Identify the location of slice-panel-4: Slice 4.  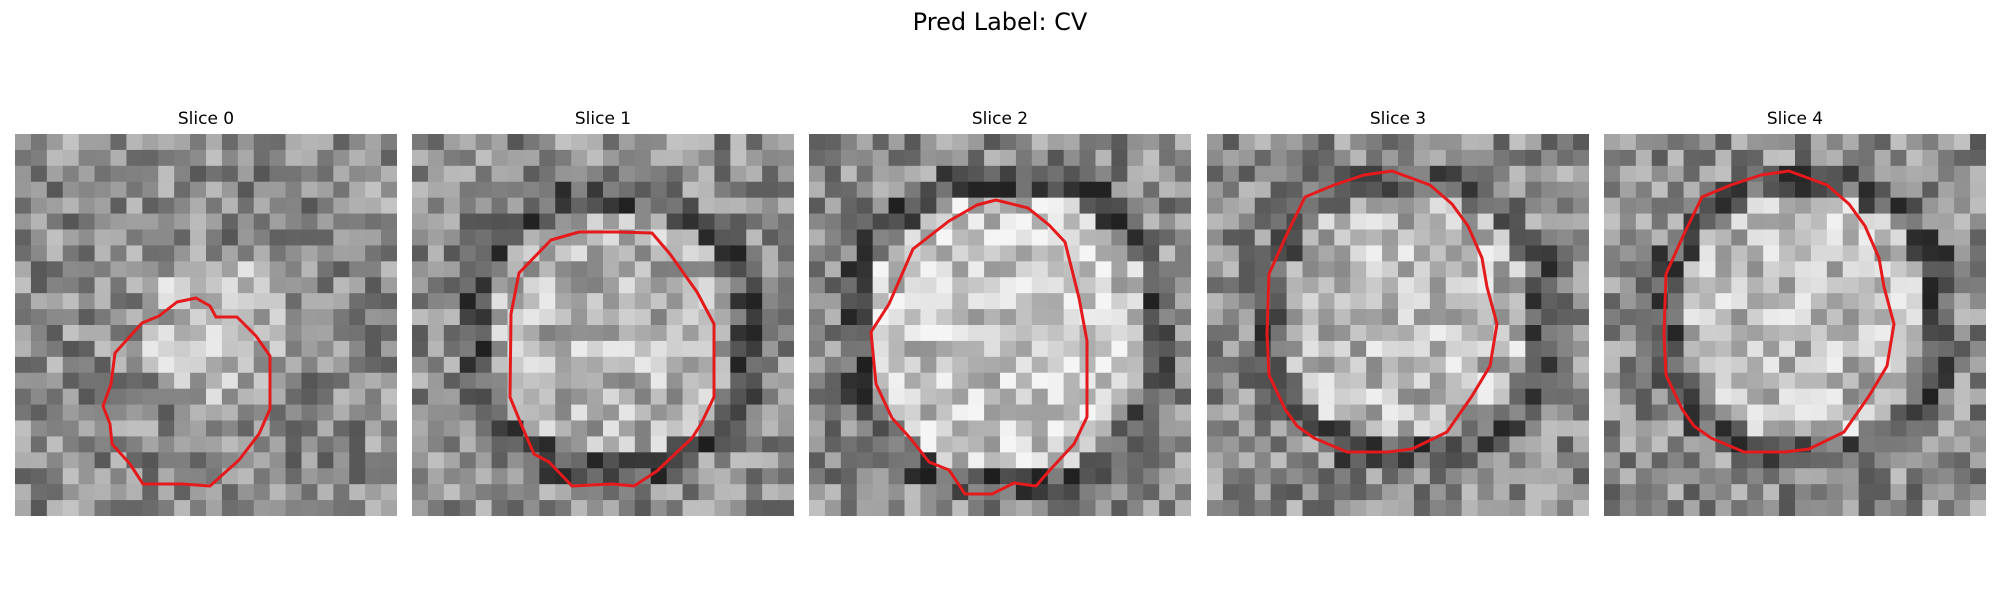
(1795, 312).